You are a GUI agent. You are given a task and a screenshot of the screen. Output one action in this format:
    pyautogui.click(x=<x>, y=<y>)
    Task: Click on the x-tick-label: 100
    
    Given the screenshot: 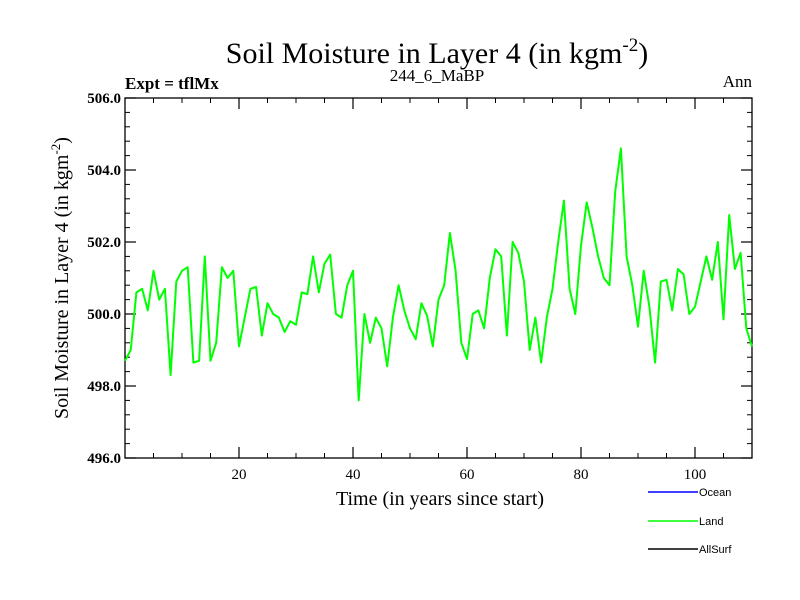 What is the action you would take?
    pyautogui.click(x=695, y=475)
    